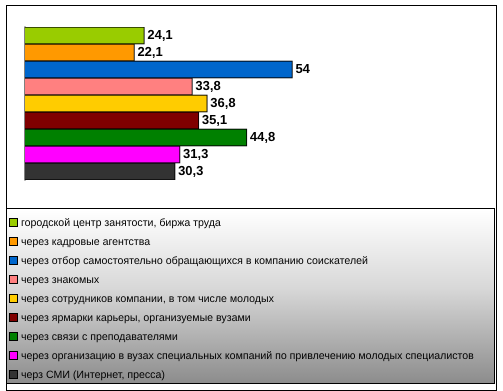 The image size is (503, 391). Describe the element at coordinates (263, 136) in the screenshot. I see `data-label: 44,8` at that location.